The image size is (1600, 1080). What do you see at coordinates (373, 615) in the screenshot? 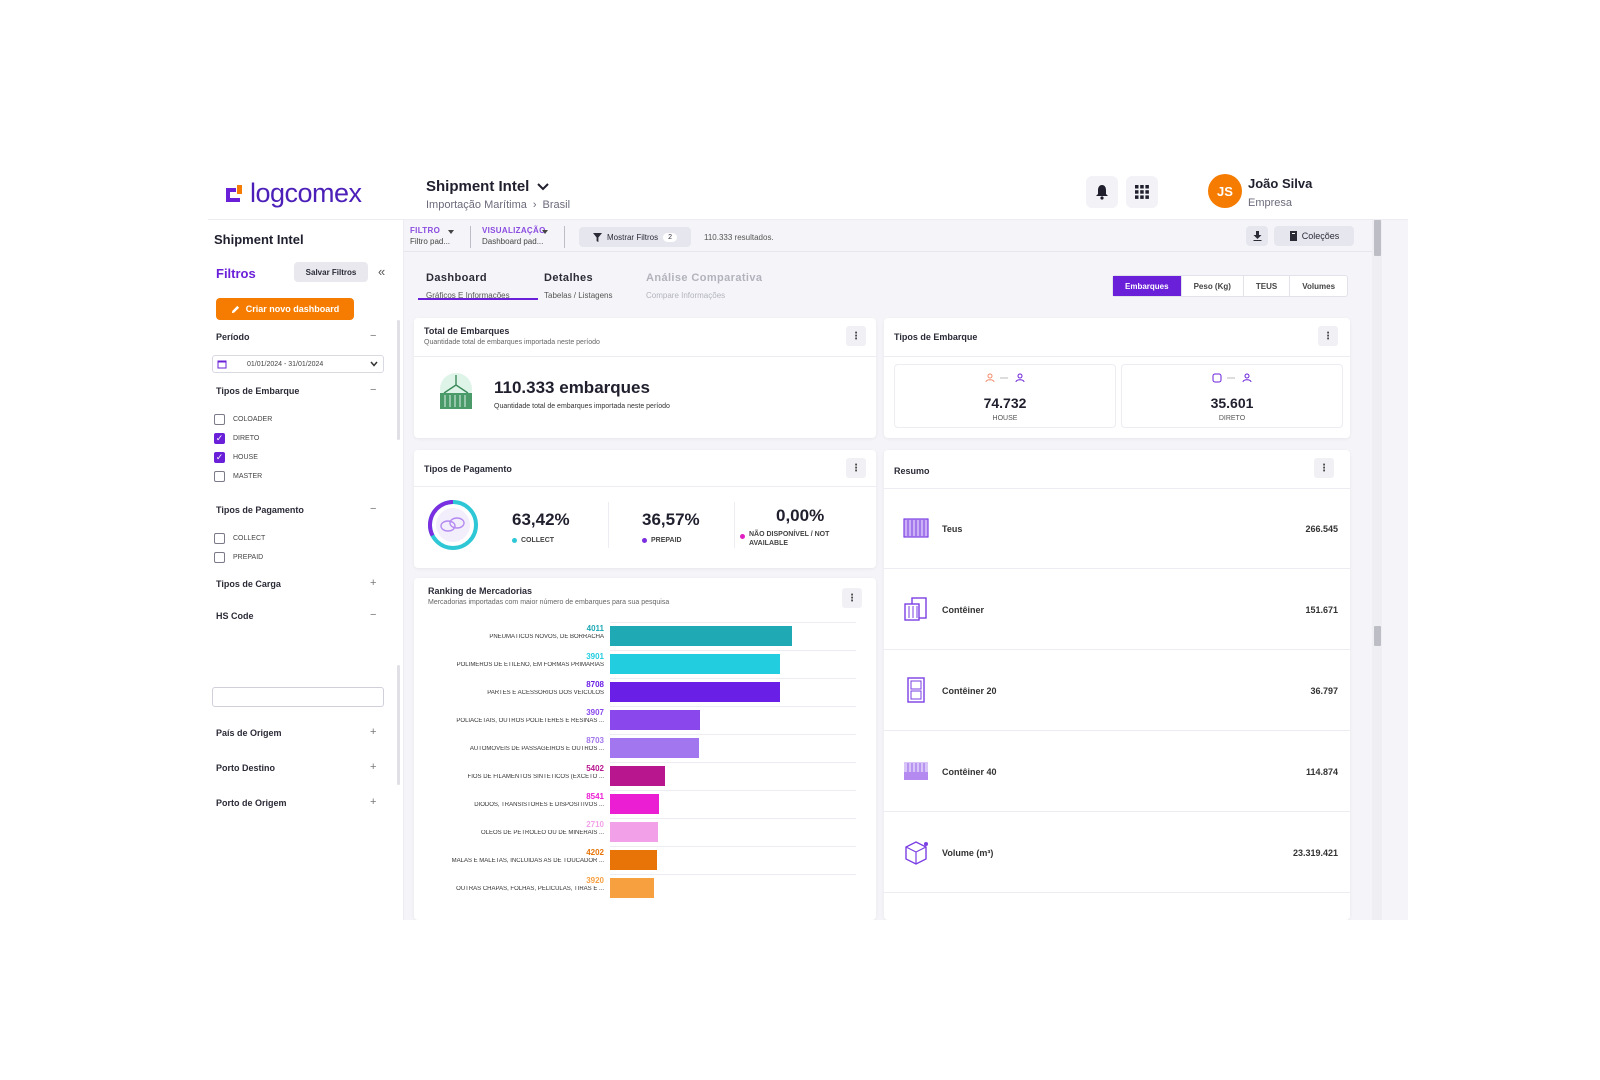
I see `hs-code-toggle: −` at bounding box center [373, 615].